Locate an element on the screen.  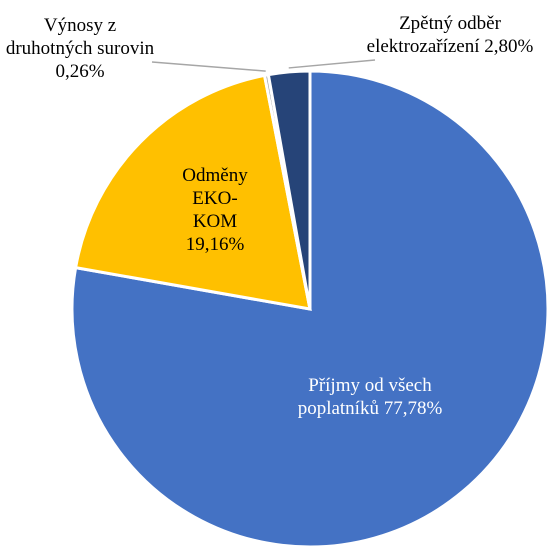
slice-name: Výnosy z druhotných surovin is located at coordinates (80, 37).